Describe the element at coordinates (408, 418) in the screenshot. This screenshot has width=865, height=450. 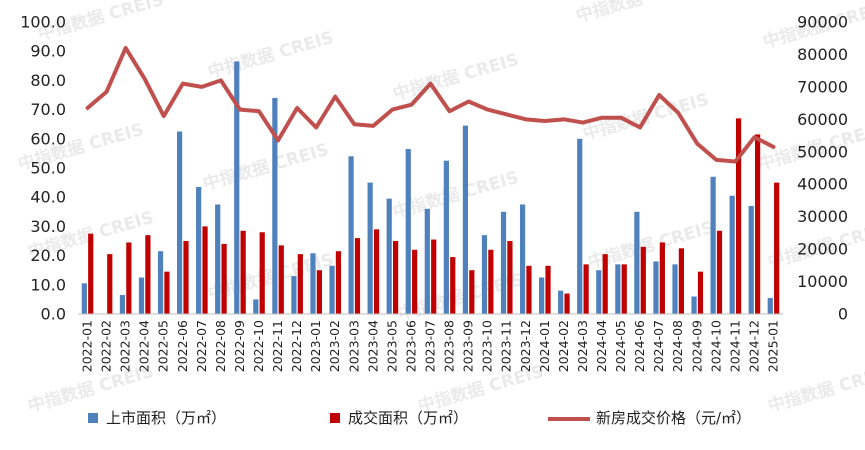
I see `legend-label-sold-area: 成交面积（万㎡）` at that location.